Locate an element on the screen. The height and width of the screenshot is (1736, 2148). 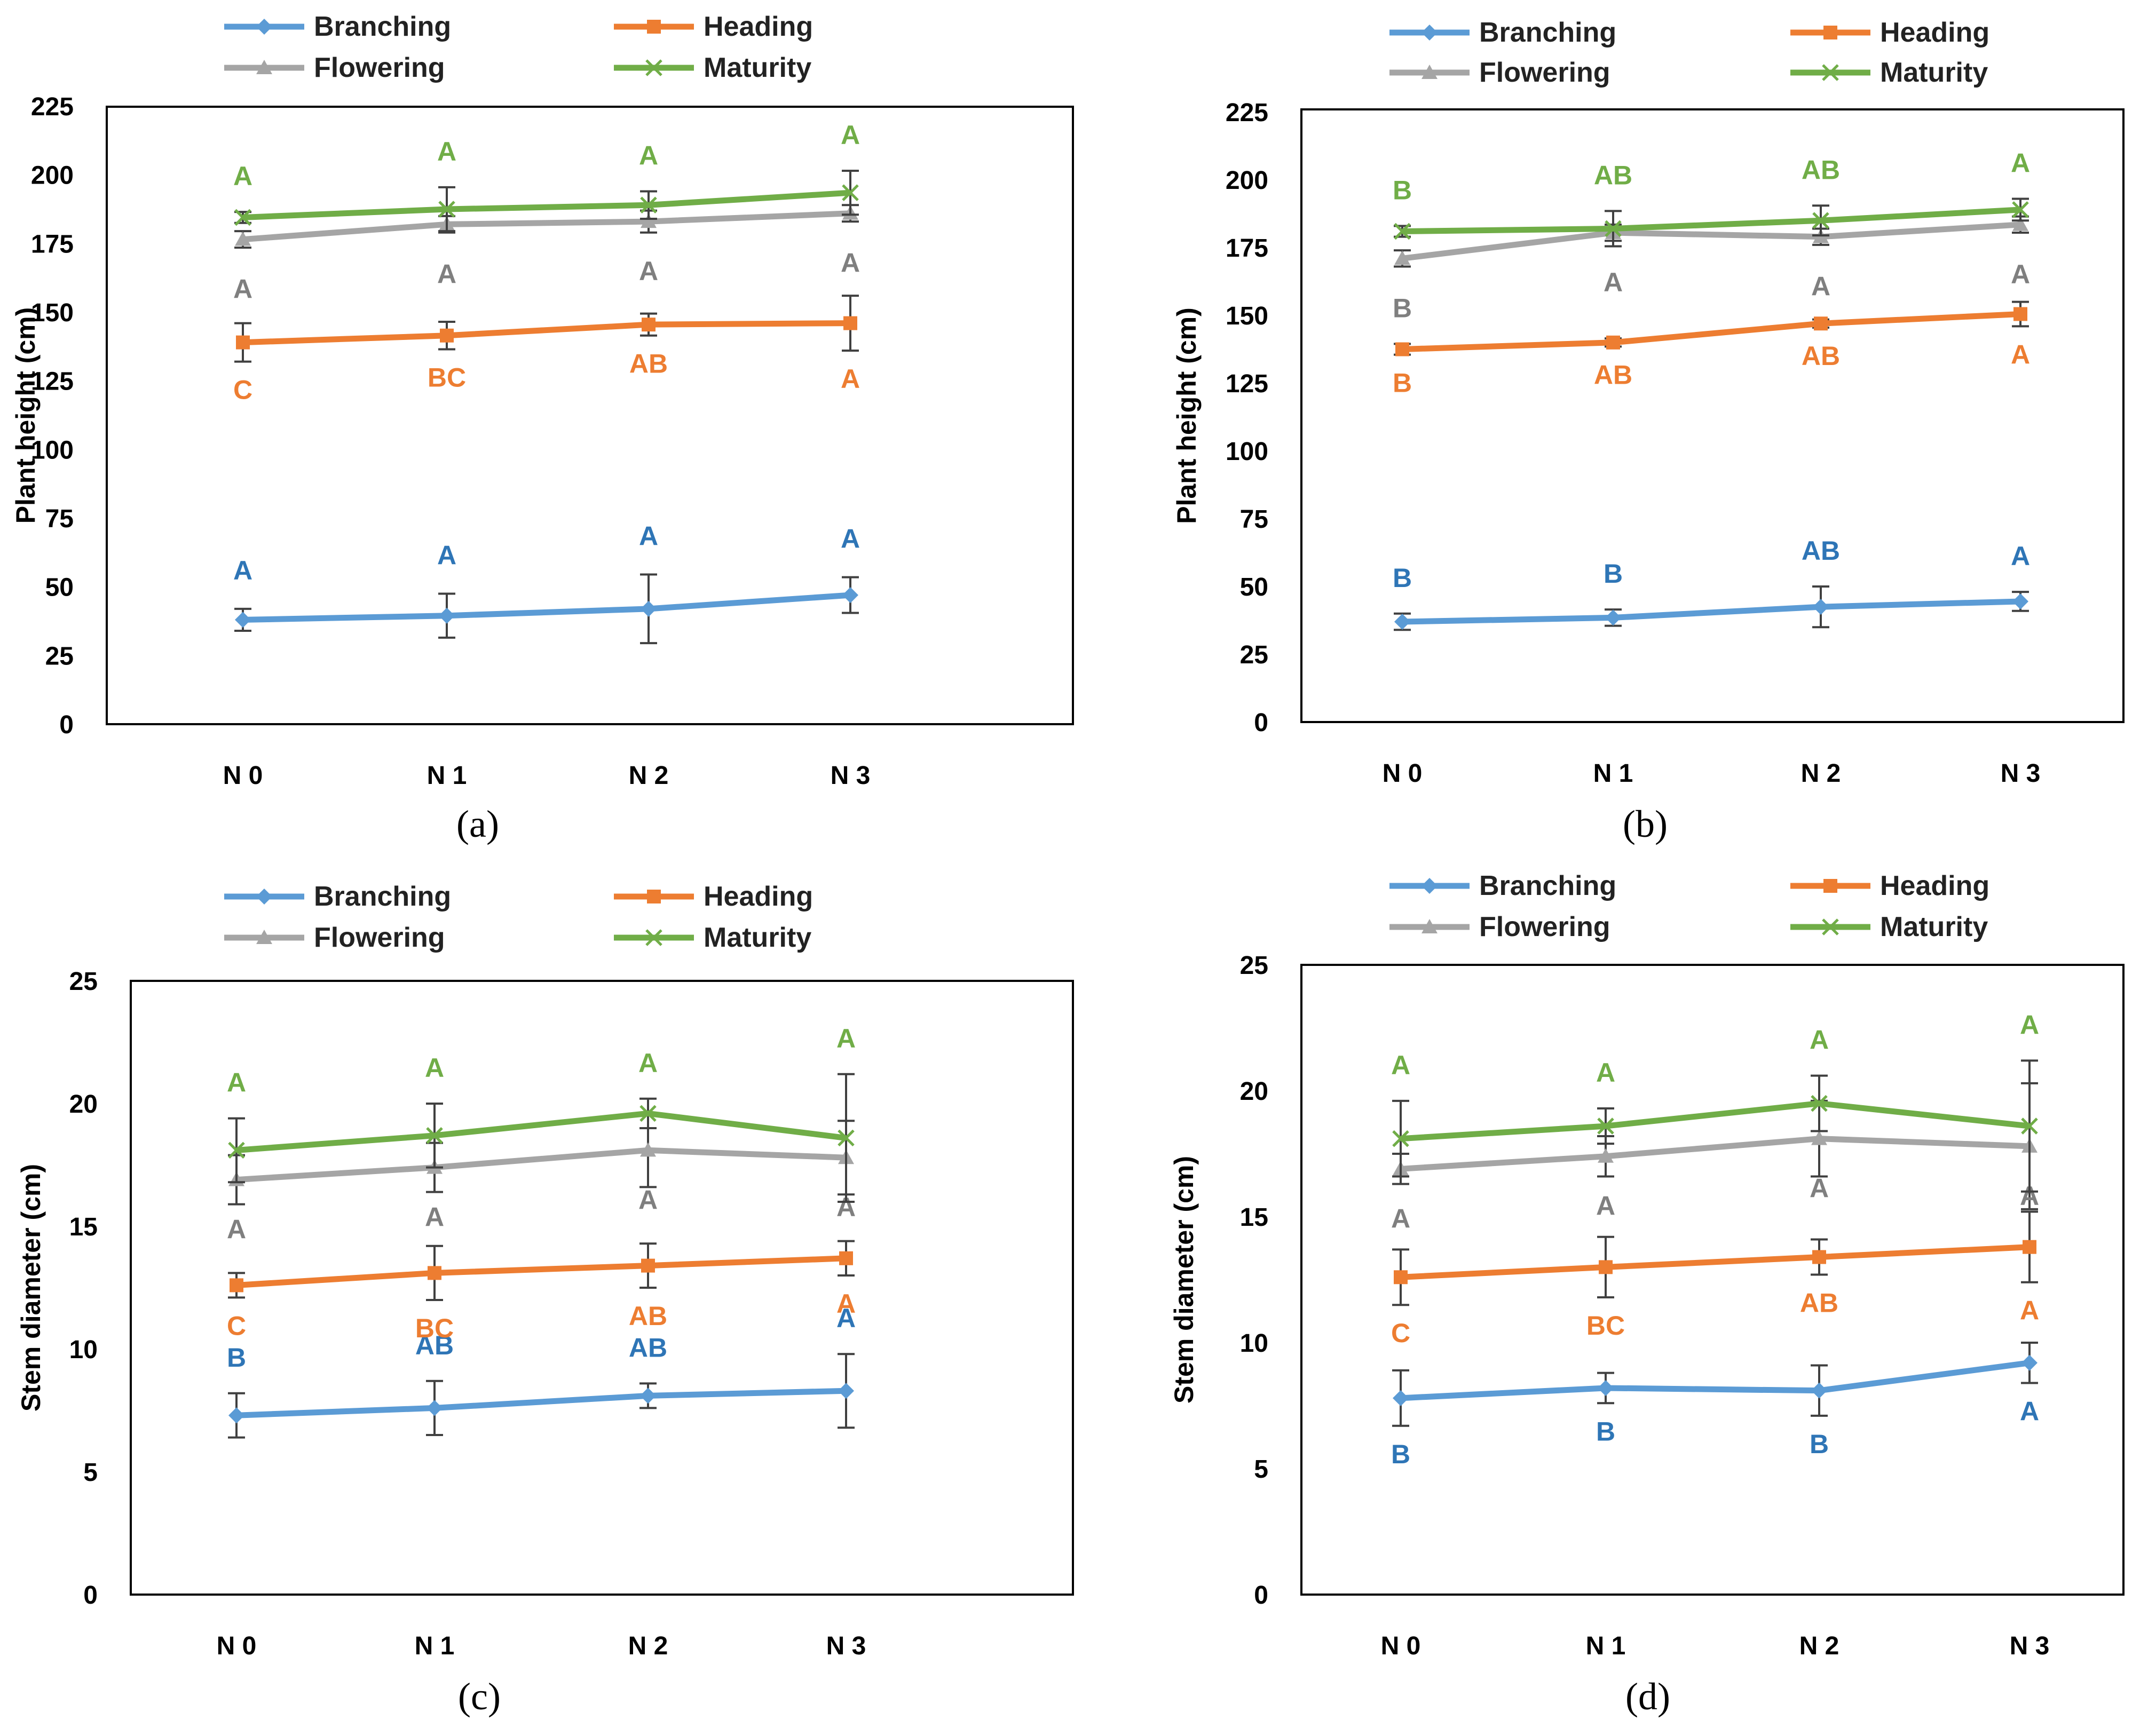
panel-label: (c) is located at coordinates (479, 1697).